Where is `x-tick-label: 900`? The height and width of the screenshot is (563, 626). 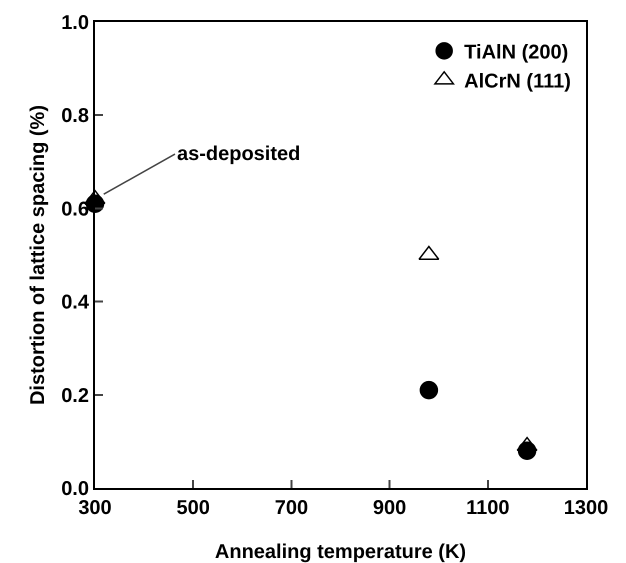 x-tick-label: 900 is located at coordinates (389, 508).